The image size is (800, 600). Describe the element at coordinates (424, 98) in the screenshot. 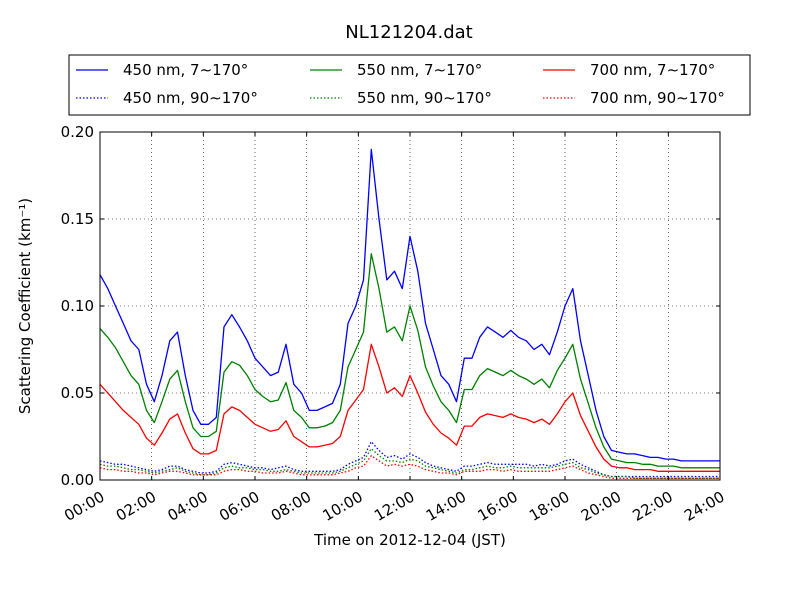

I see `legend-label: 550 nm, 90∼170°` at that location.